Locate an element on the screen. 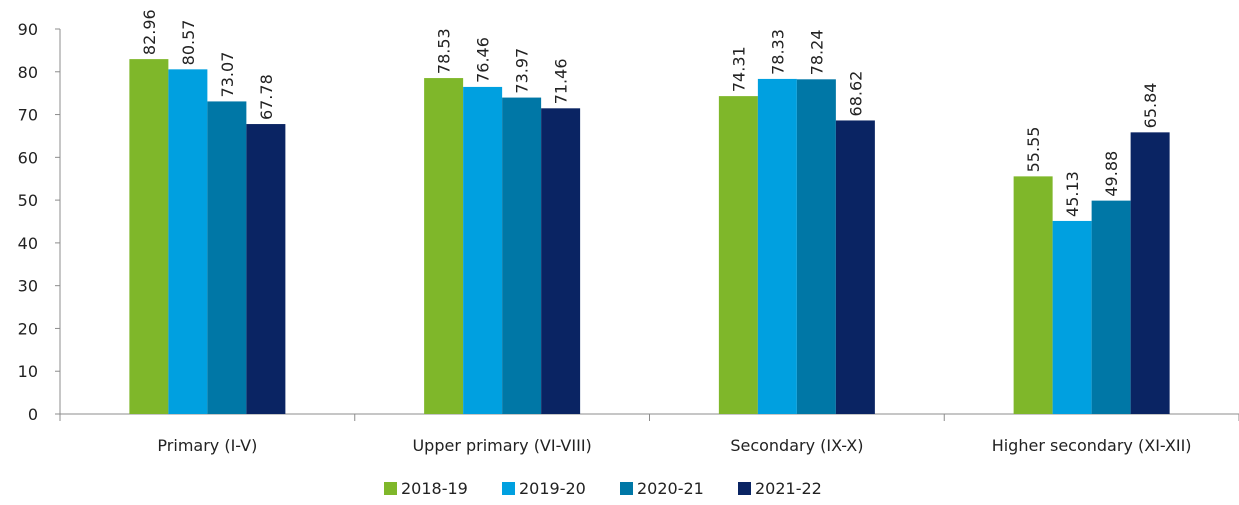  bar-value-label: 78.53 is located at coordinates (444, 51).